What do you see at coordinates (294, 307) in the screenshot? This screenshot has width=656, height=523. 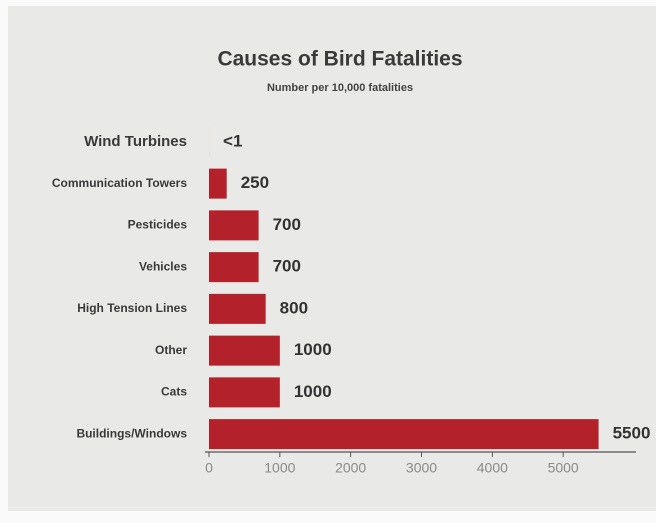 I see `value-label: 800` at bounding box center [294, 307].